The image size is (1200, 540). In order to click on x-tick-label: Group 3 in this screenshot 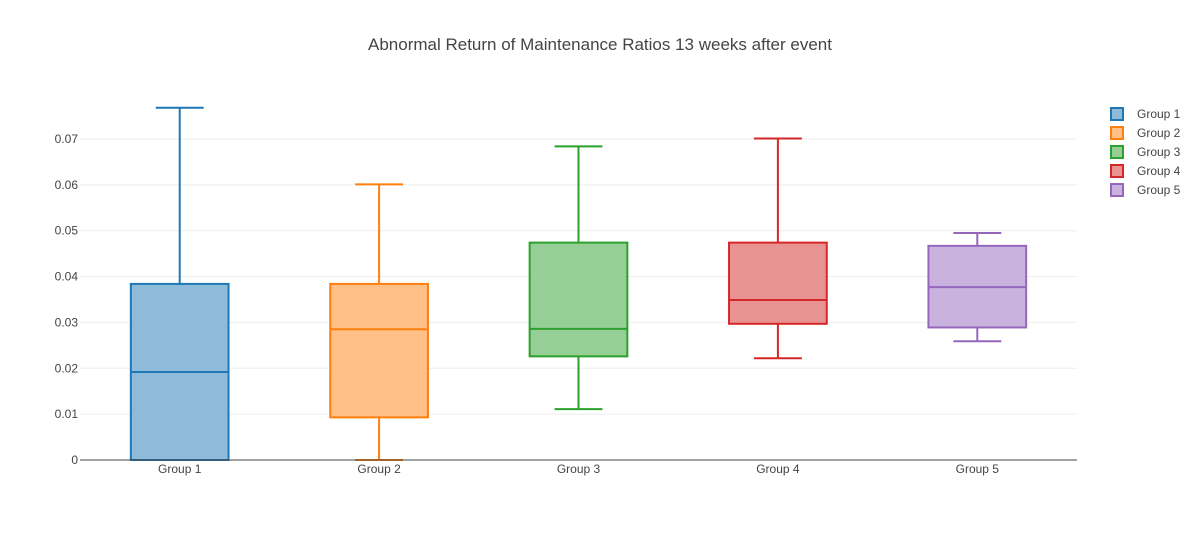, I will do `click(579, 469)`.